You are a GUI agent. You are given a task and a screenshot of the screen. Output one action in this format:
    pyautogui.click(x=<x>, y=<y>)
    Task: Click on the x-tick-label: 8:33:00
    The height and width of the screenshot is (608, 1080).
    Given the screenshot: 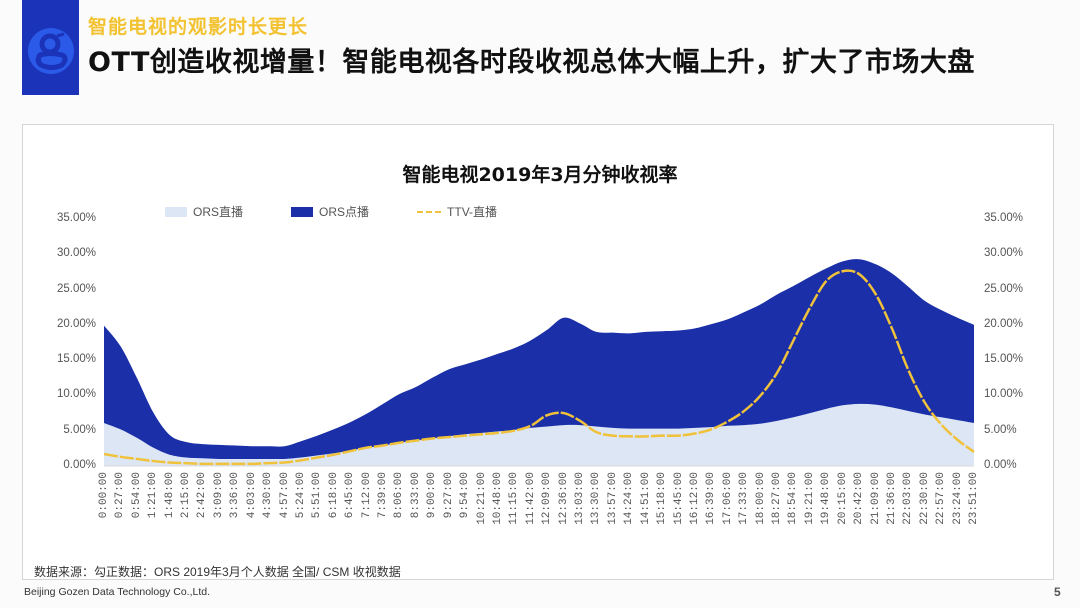 What is the action you would take?
    pyautogui.click(x=415, y=495)
    